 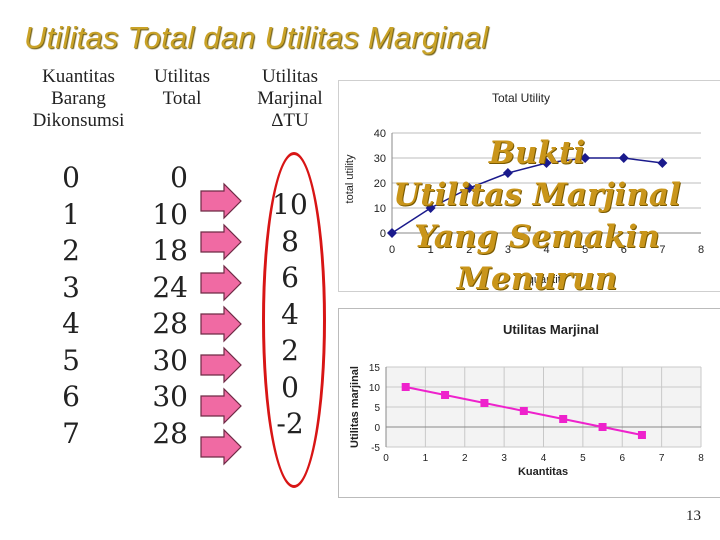 I want to click on page-number: 13, so click(x=693, y=516).